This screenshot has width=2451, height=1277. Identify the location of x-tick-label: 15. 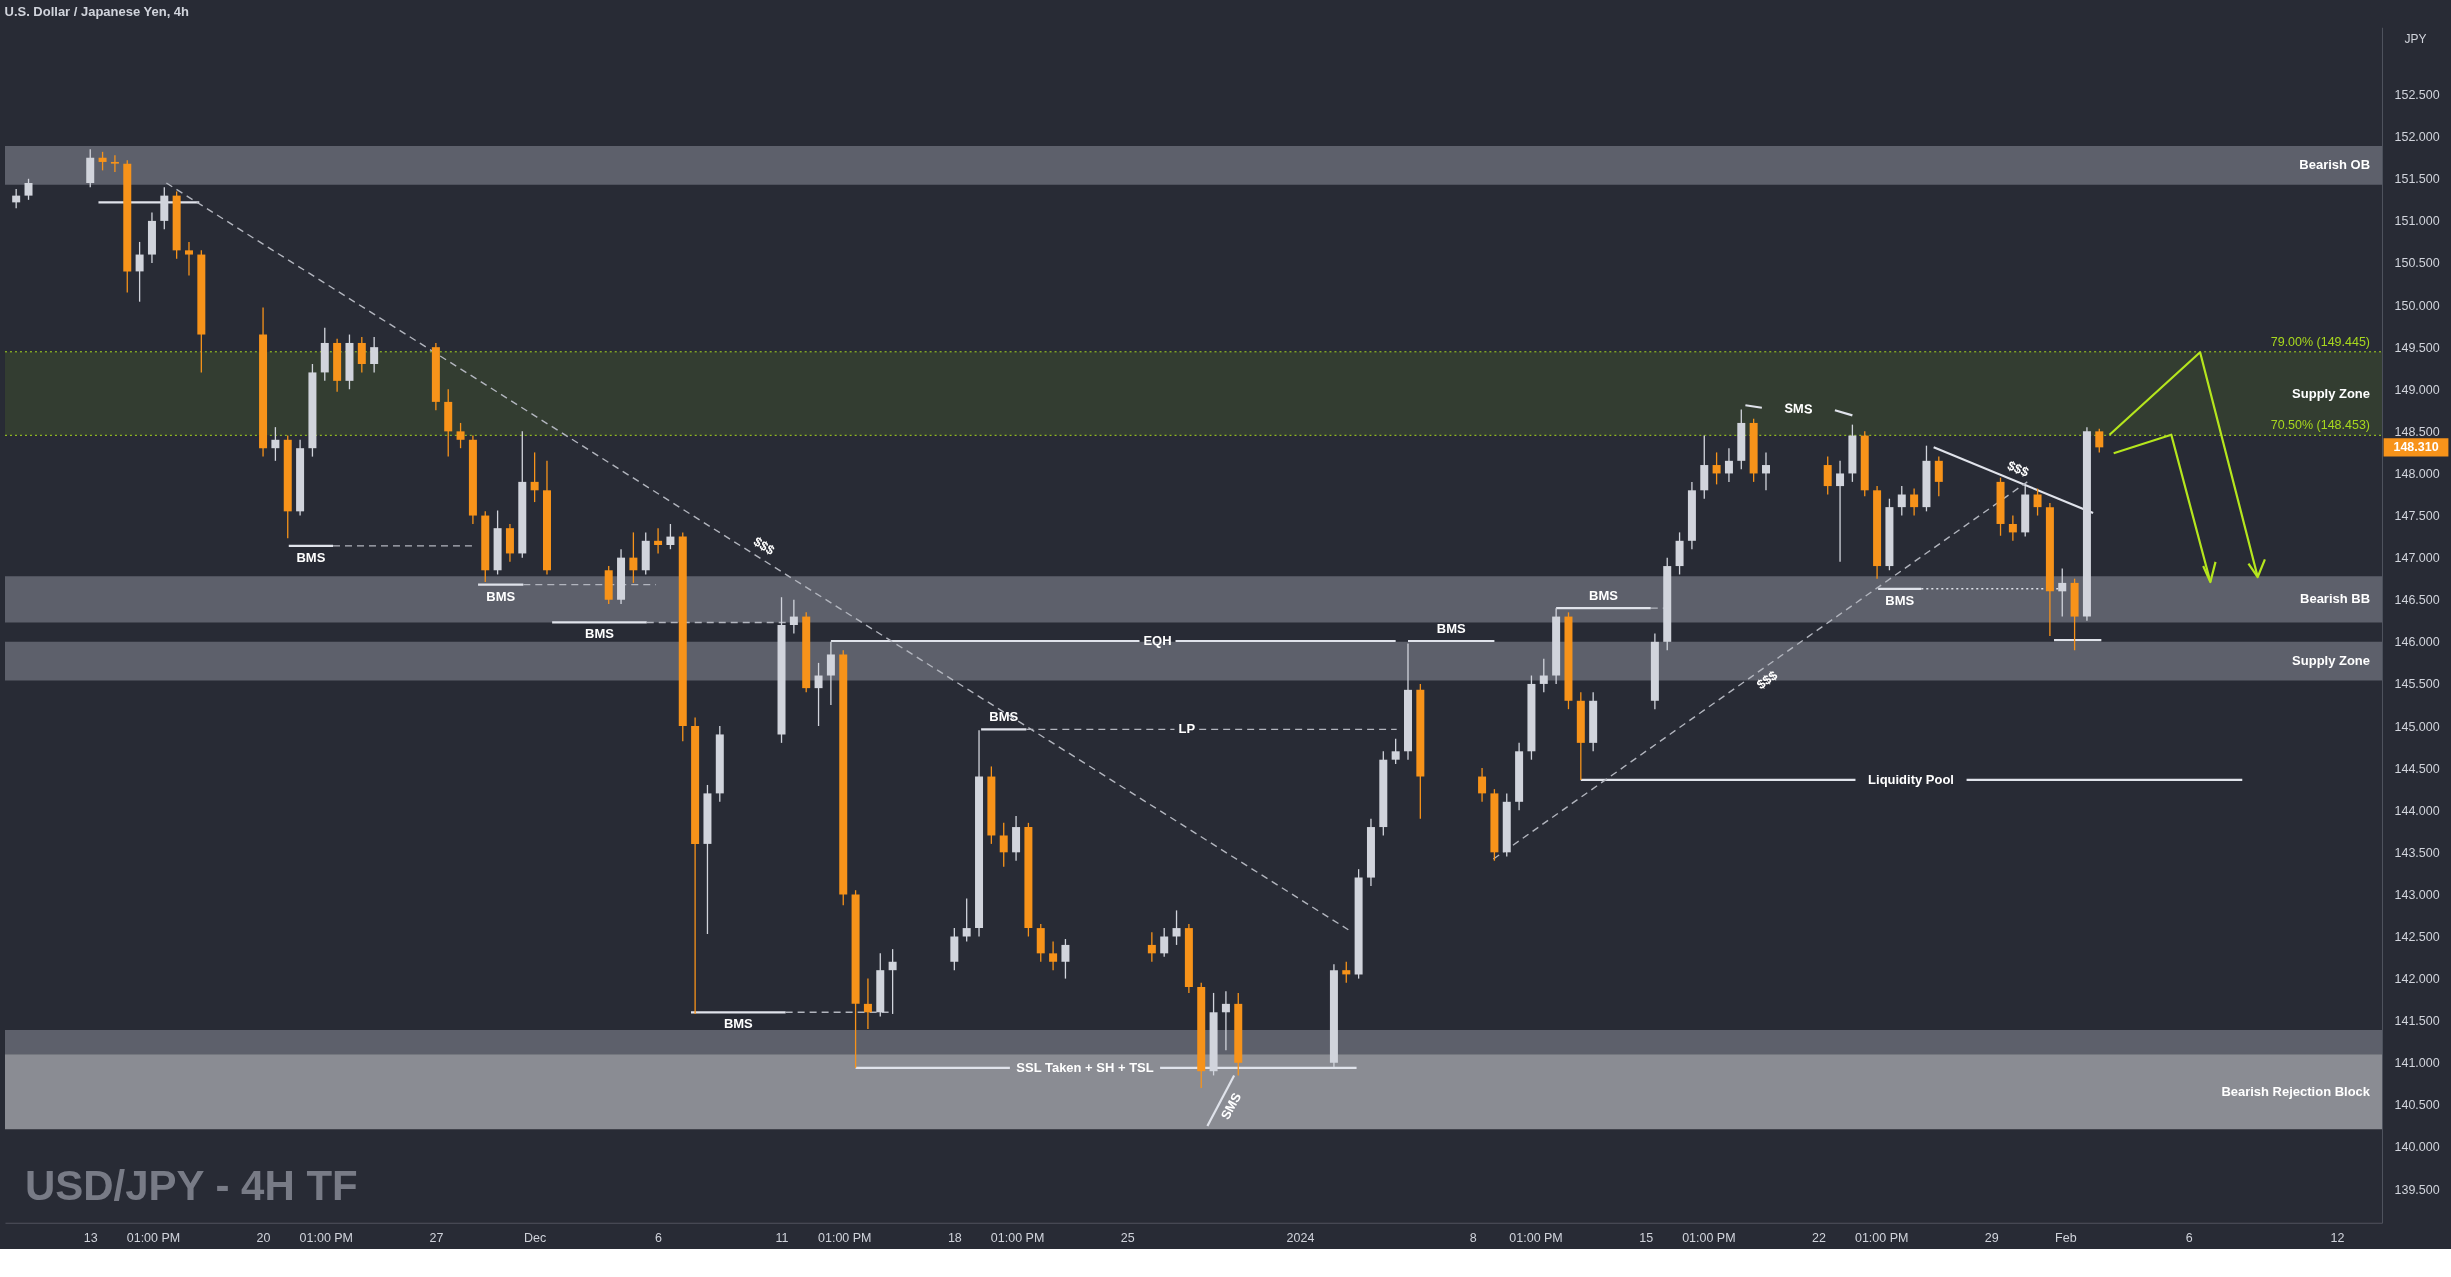
(1646, 1238).